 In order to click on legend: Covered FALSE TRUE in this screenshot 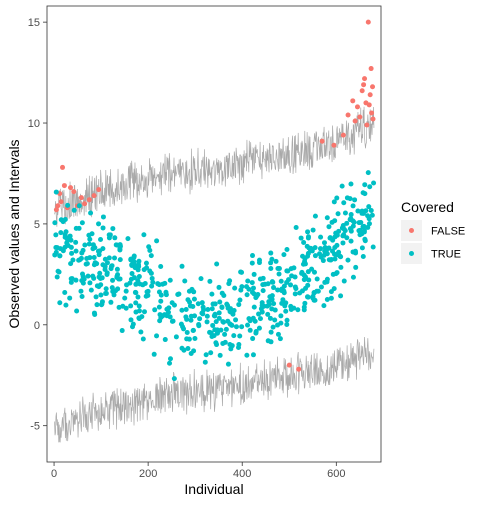, I will do `click(433, 231)`.